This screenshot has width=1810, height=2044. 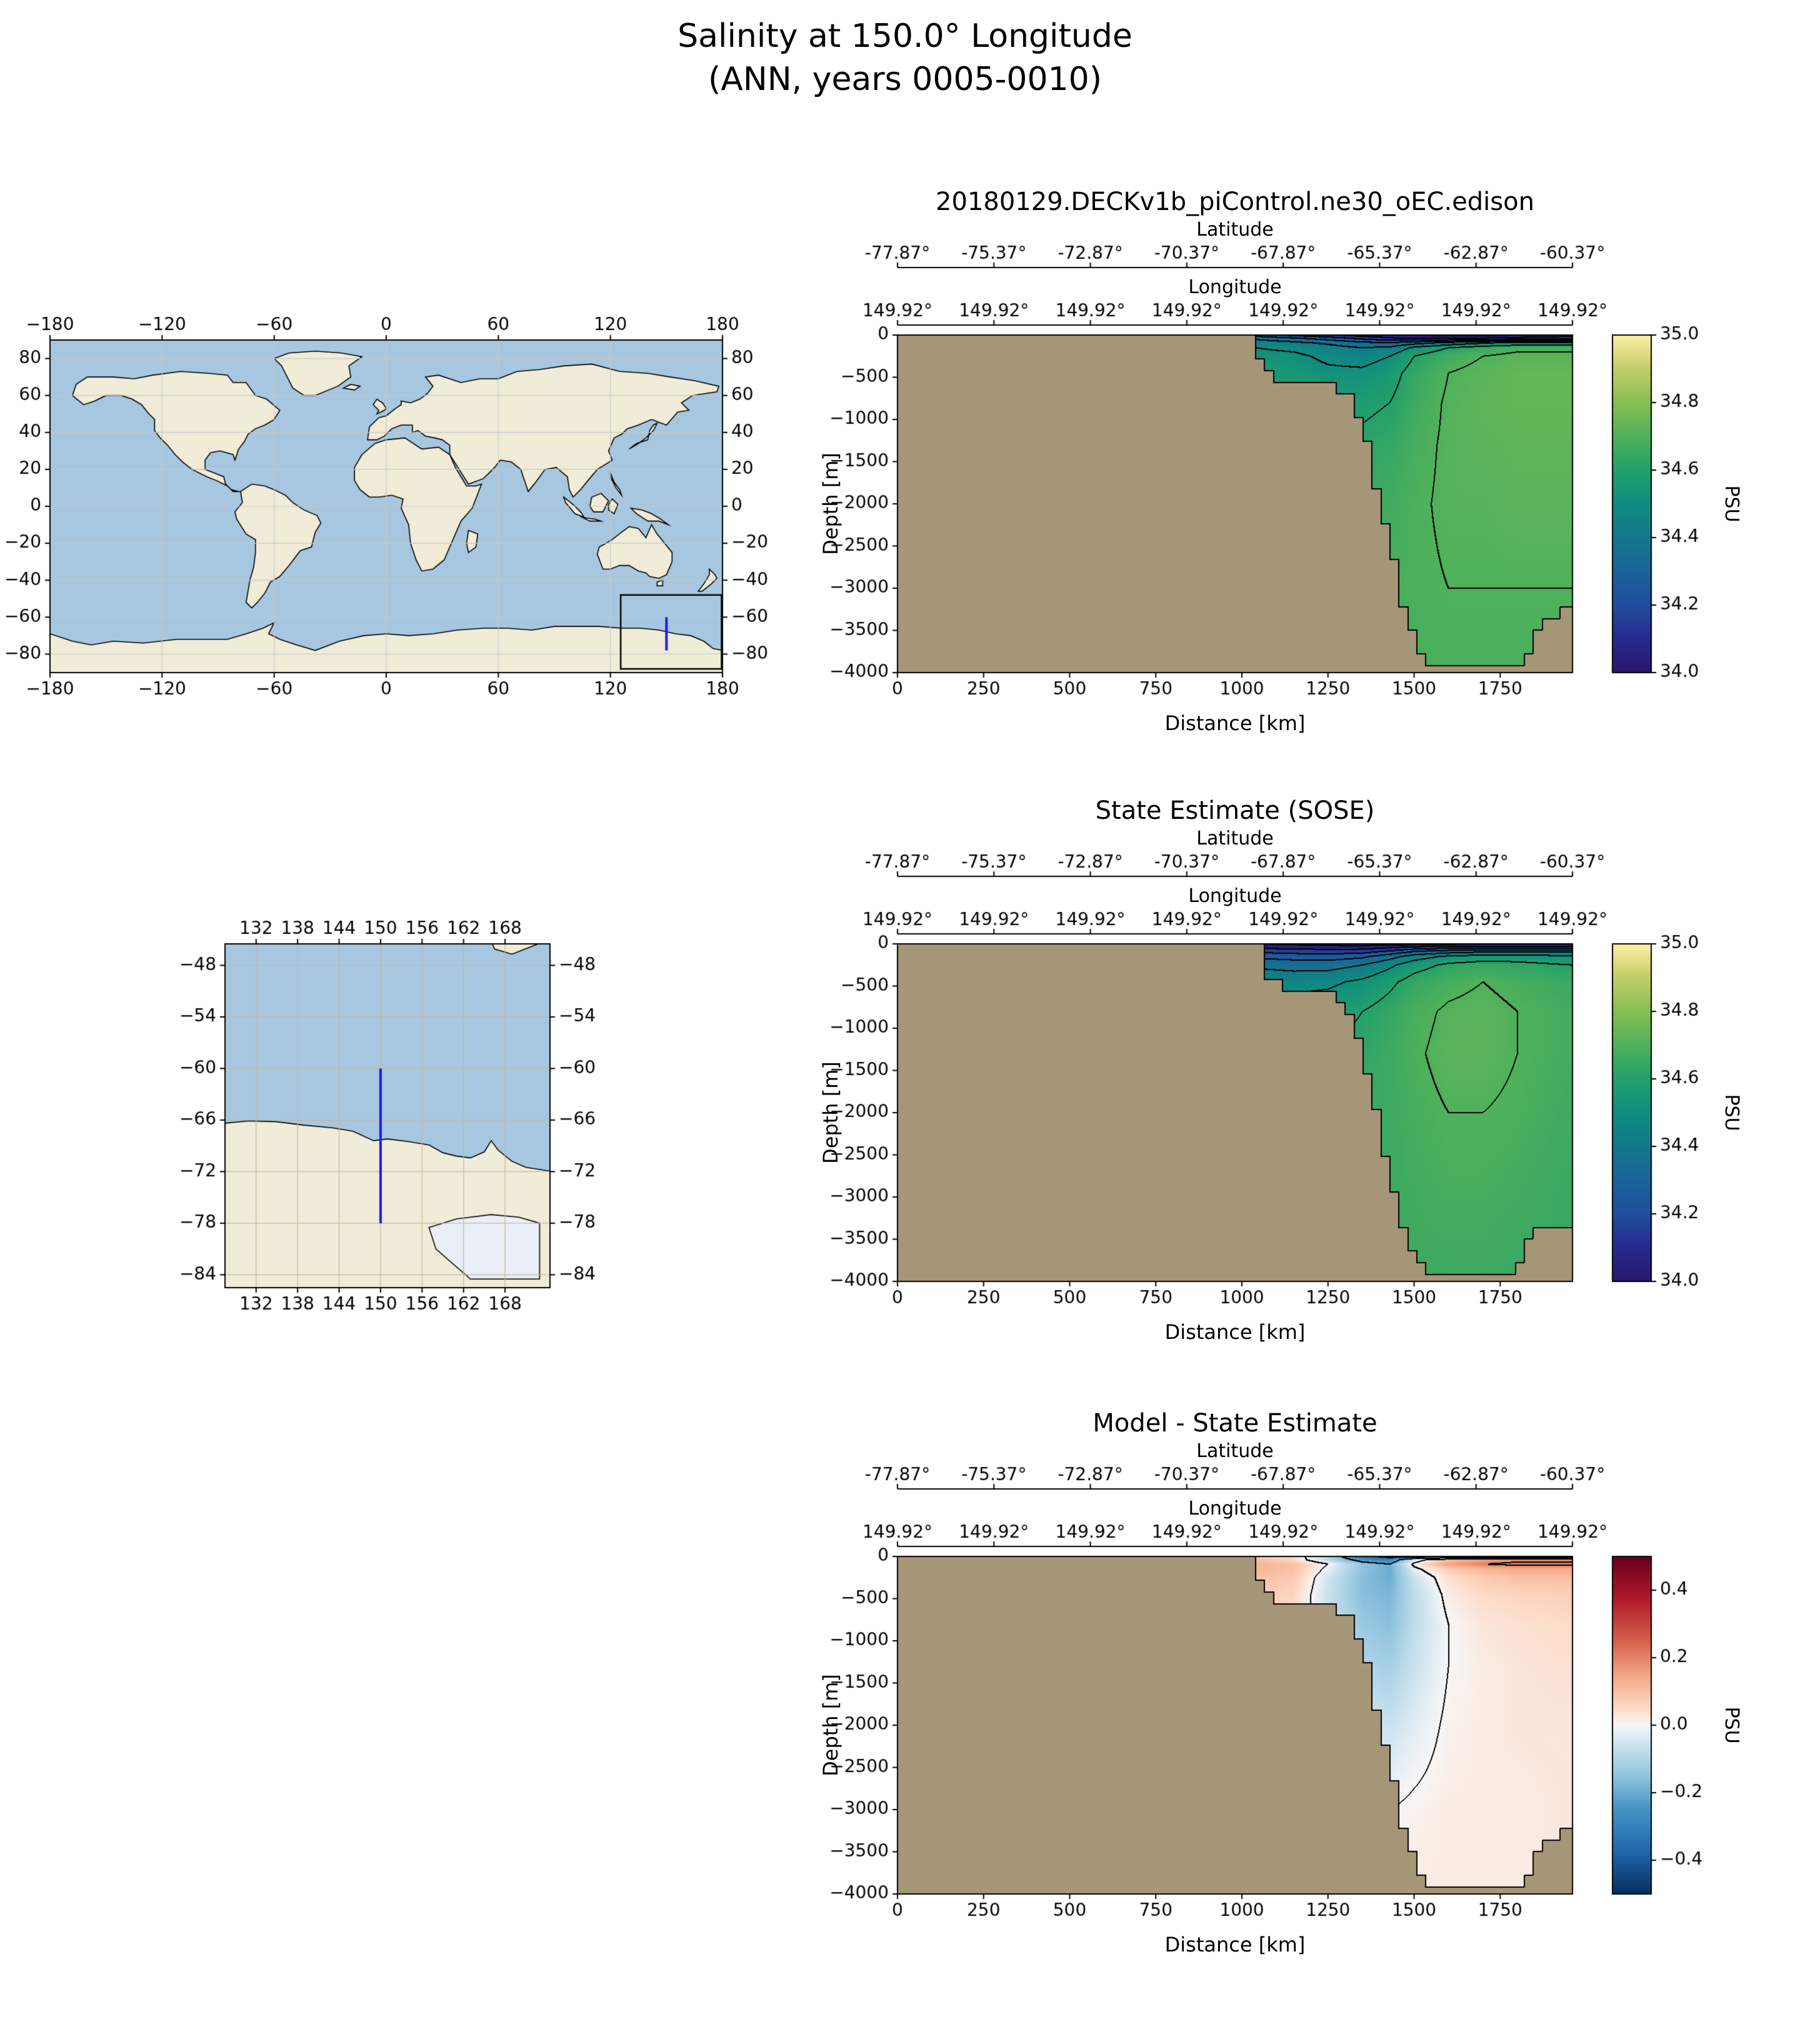 What do you see at coordinates (905, 36) in the screenshot?
I see `figure-title-line1: Salinity at 150.0° Longitude` at bounding box center [905, 36].